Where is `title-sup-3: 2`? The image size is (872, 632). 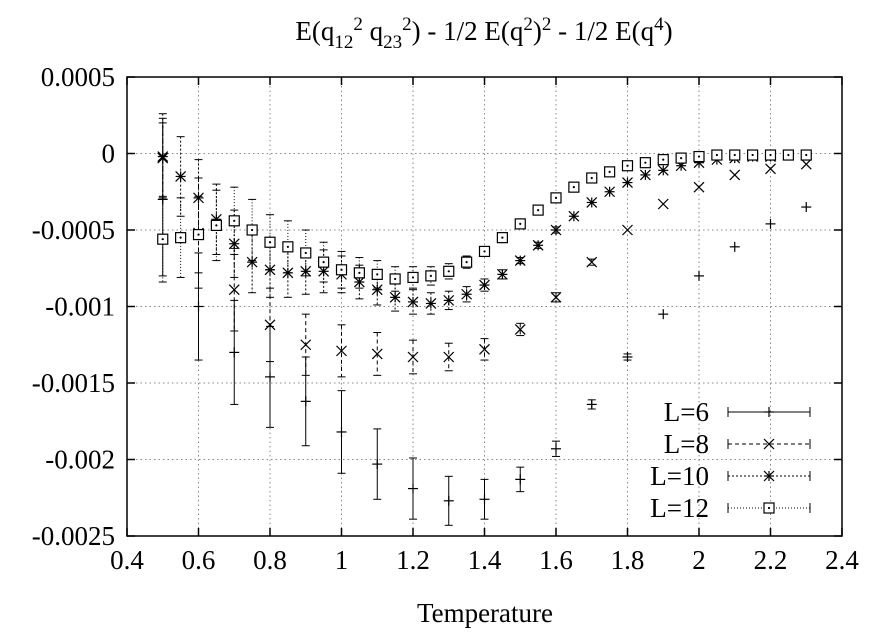
title-sup-3: 2 is located at coordinates (528, 24).